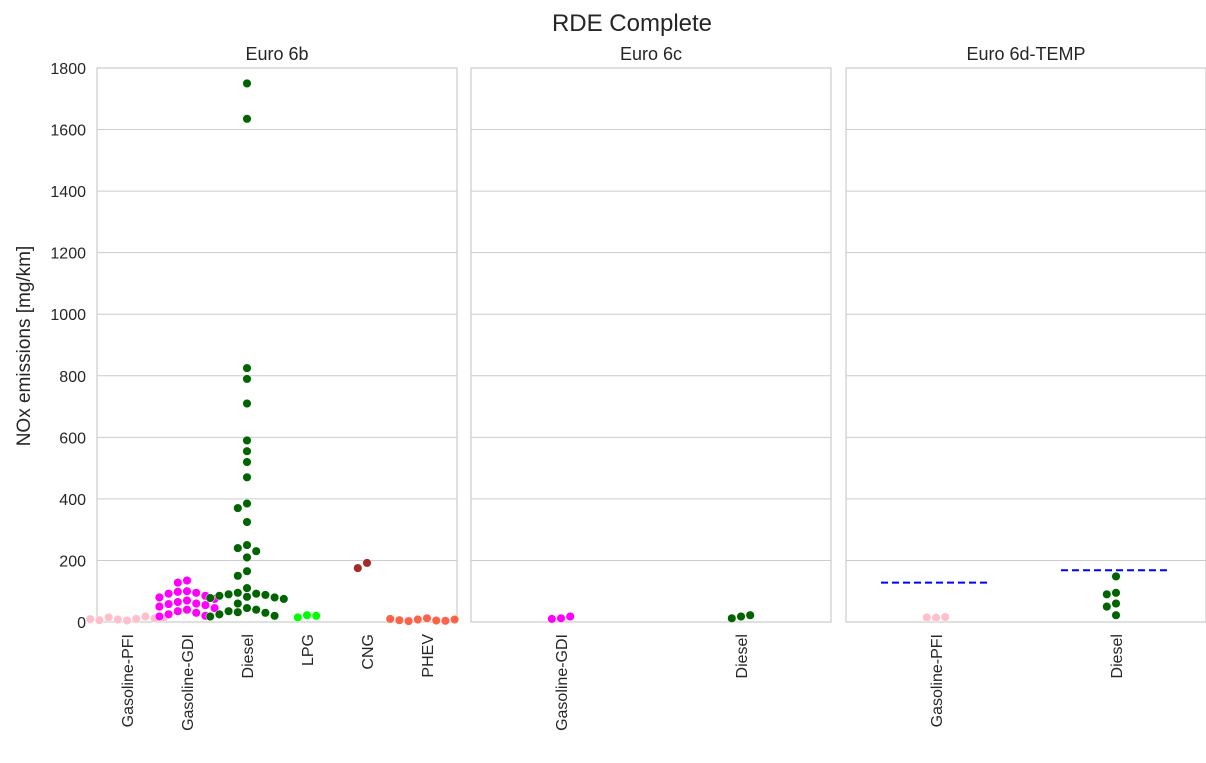 Image resolution: width=1206 pixels, height=763 pixels. What do you see at coordinates (68, 254) in the screenshot?
I see `y-tick-label: 1200` at bounding box center [68, 254].